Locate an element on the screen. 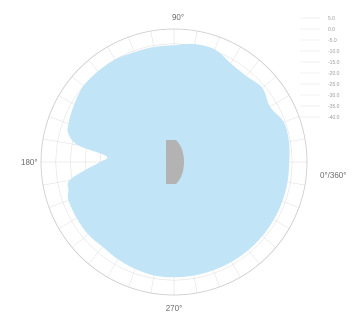 The image size is (355, 320). radial-tick-label: 0.0 is located at coordinates (331, 30).